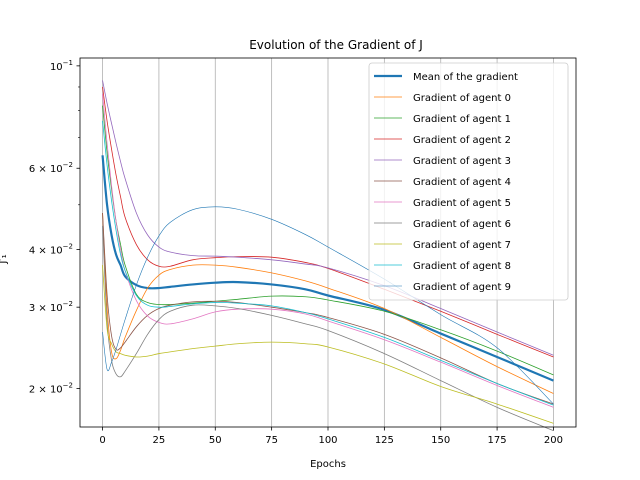 The height and width of the screenshot is (480, 640). Describe the element at coordinates (462, 119) in the screenshot. I see `legend-label: Gradient of agent 1` at that location.